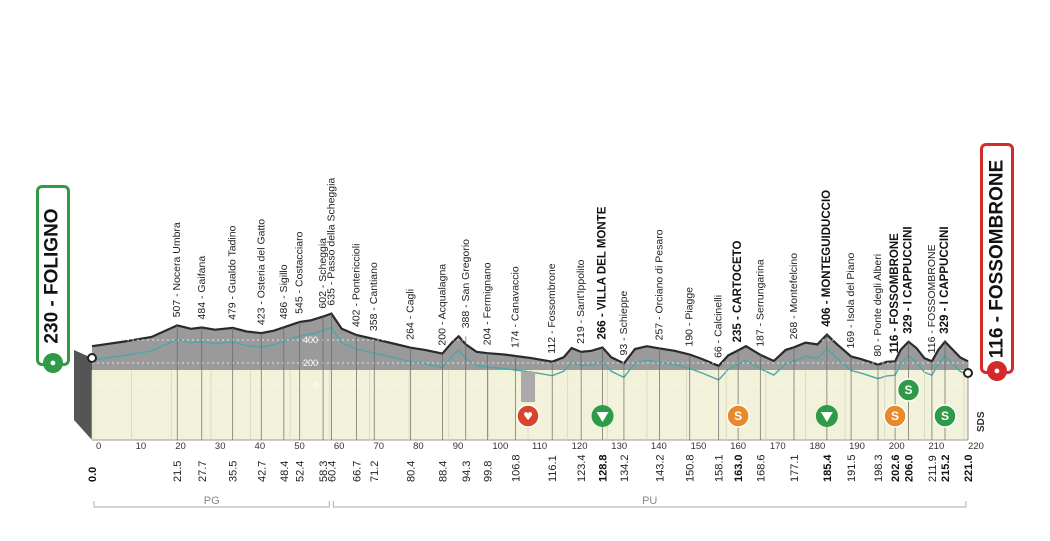 Image resolution: width=1050 pixels, height=541 pixels. I want to click on waypoint-label: 406 - MONTEGUIDUCCIO, so click(827, 258).